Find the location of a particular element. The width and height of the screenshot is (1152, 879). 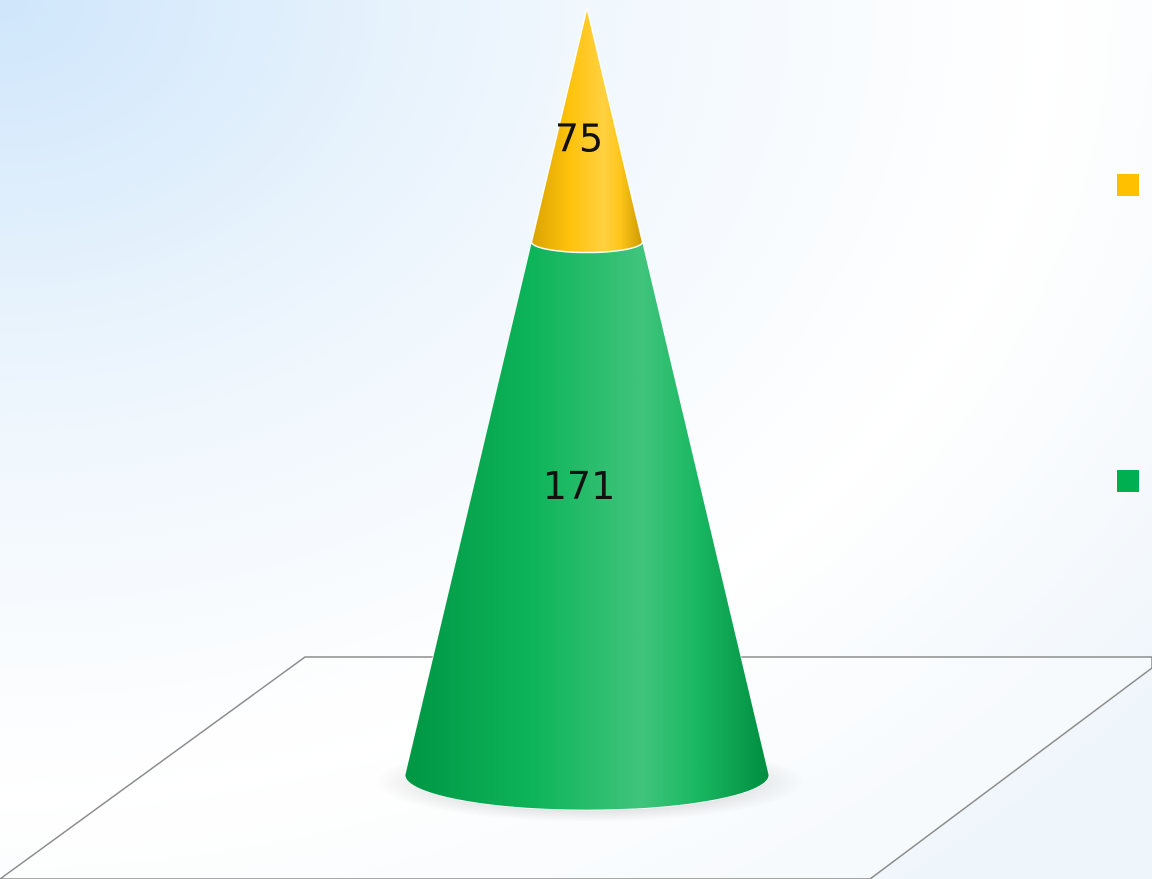

data-label: 171 is located at coordinates (579, 486).